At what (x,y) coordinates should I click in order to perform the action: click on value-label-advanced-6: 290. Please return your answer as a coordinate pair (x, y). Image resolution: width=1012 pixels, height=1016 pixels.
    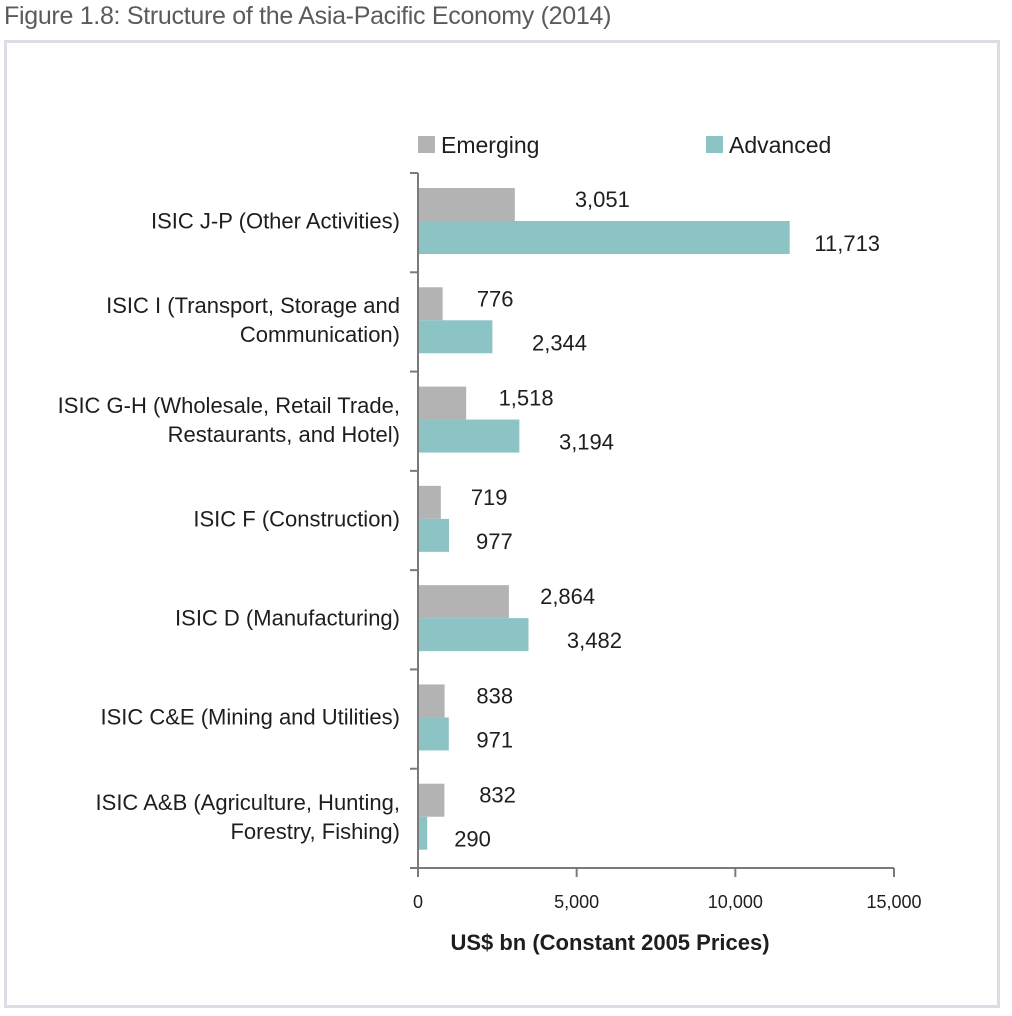
    Looking at the image, I should click on (472, 839).